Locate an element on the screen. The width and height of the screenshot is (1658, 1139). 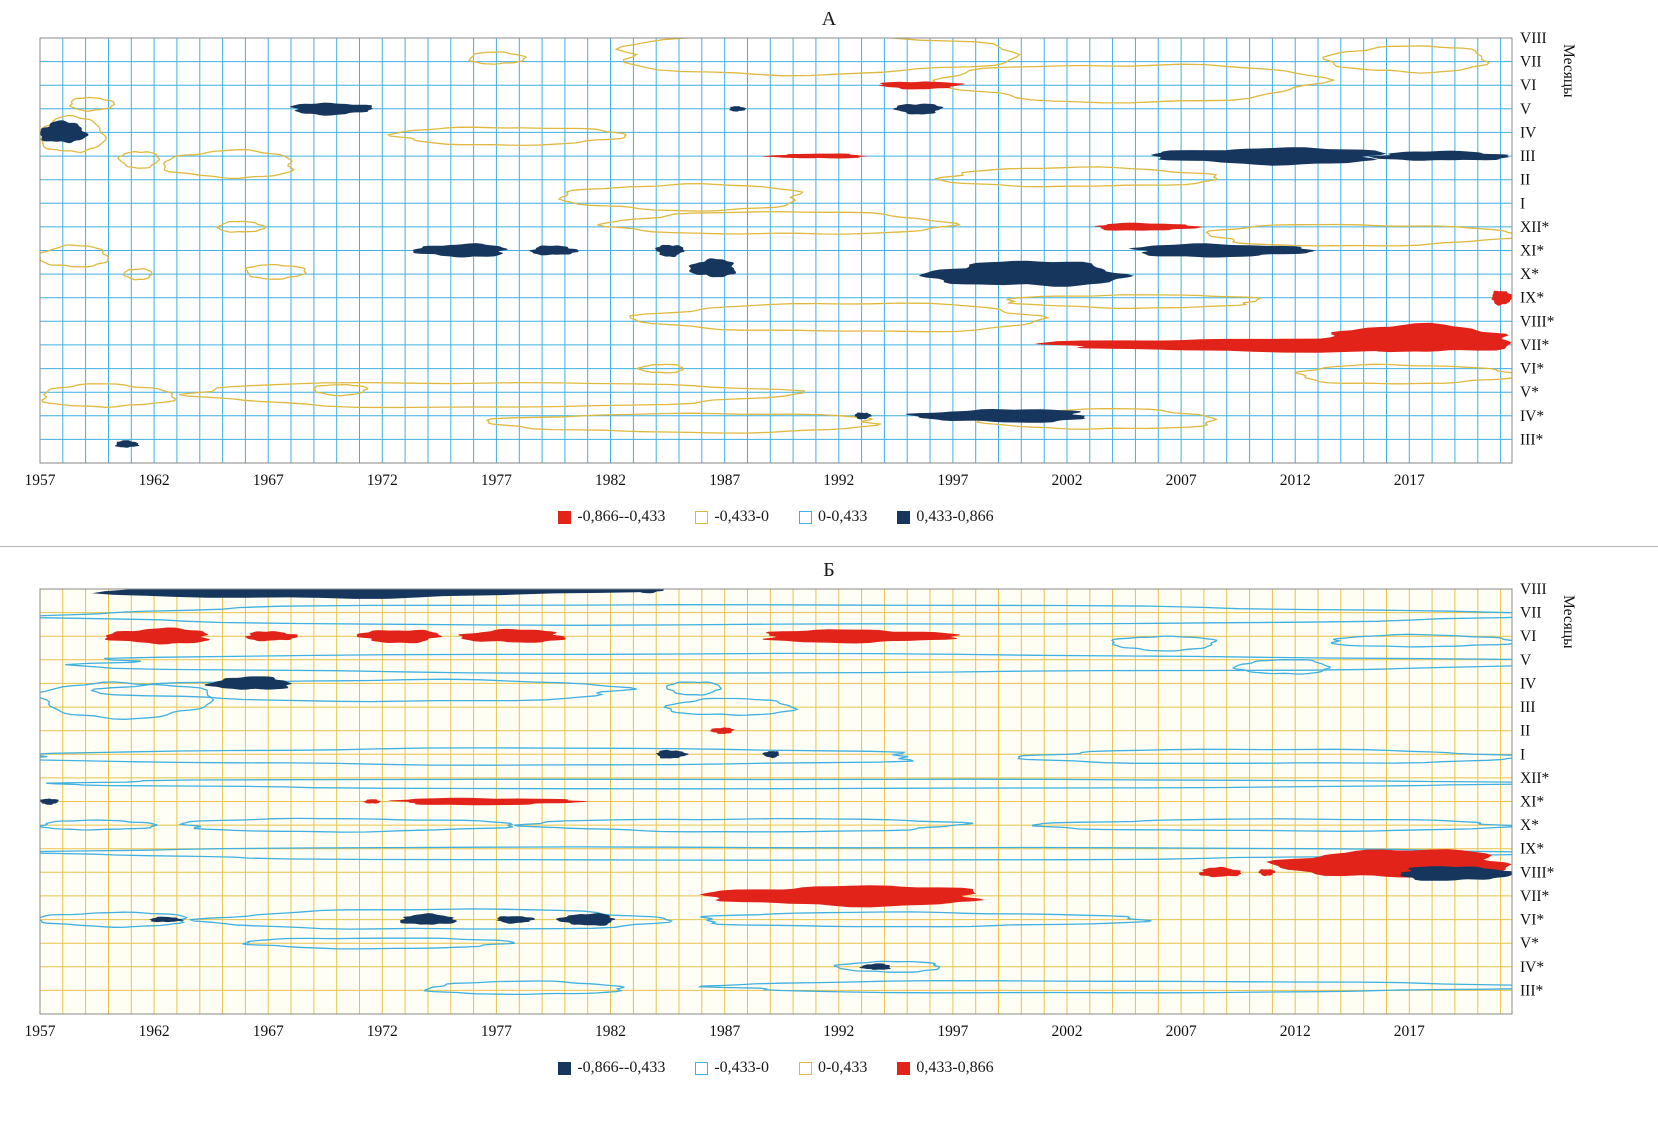
y-tick-label: IV* is located at coordinates (1532, 416).